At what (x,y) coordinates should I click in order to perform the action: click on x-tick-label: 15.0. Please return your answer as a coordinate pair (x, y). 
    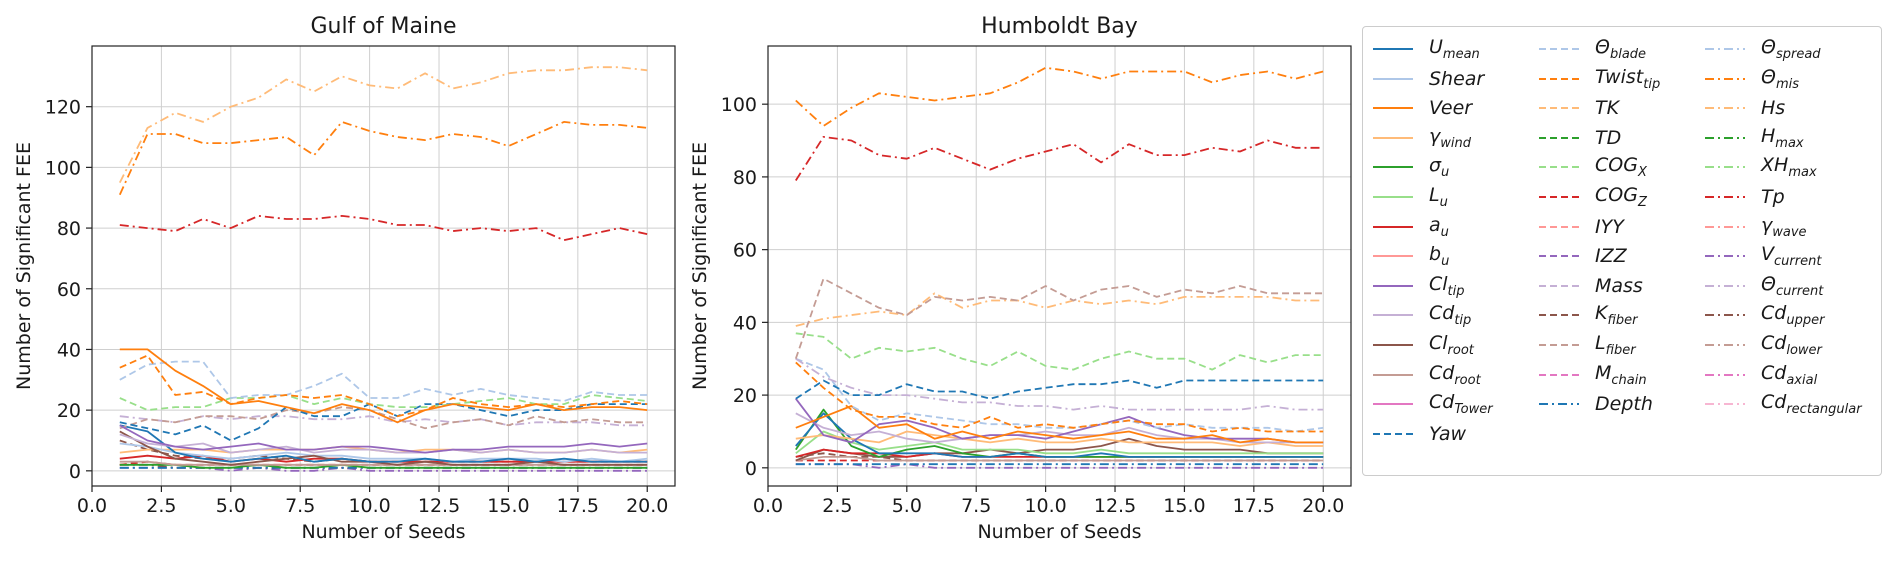
    Looking at the image, I should click on (508, 506).